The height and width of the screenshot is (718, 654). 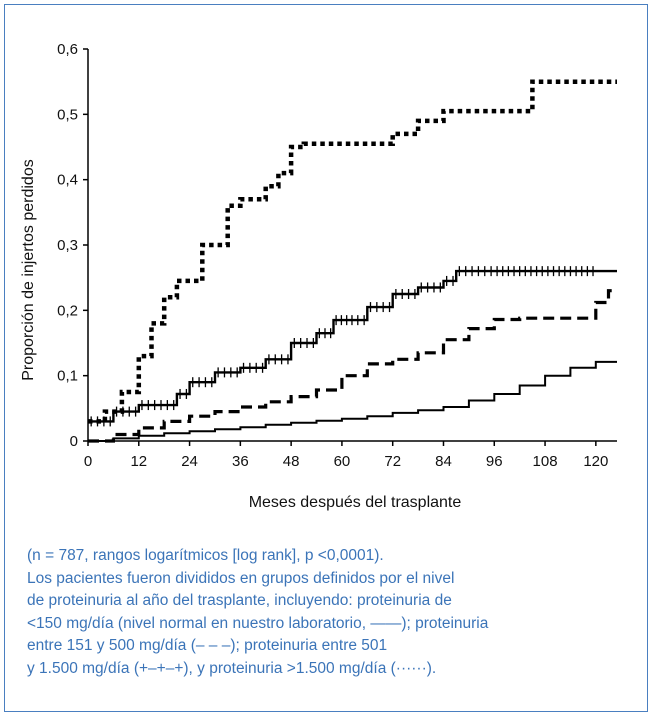 I want to click on y-tick-label: 0, so click(x=74, y=441).